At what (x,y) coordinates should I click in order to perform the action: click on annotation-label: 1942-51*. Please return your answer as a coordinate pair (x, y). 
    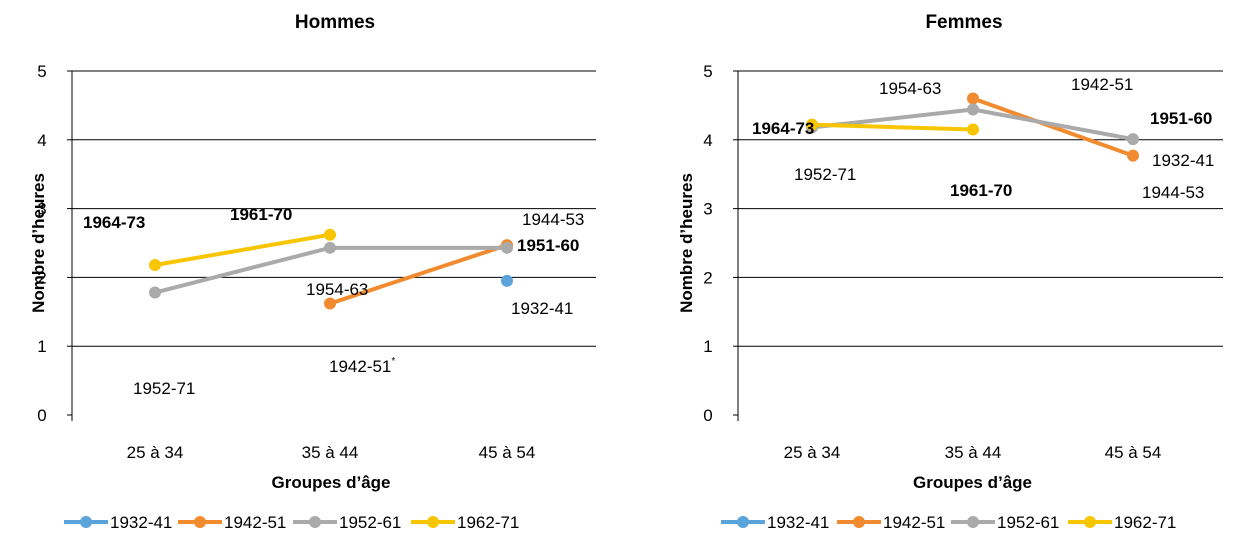
    Looking at the image, I should click on (362, 366).